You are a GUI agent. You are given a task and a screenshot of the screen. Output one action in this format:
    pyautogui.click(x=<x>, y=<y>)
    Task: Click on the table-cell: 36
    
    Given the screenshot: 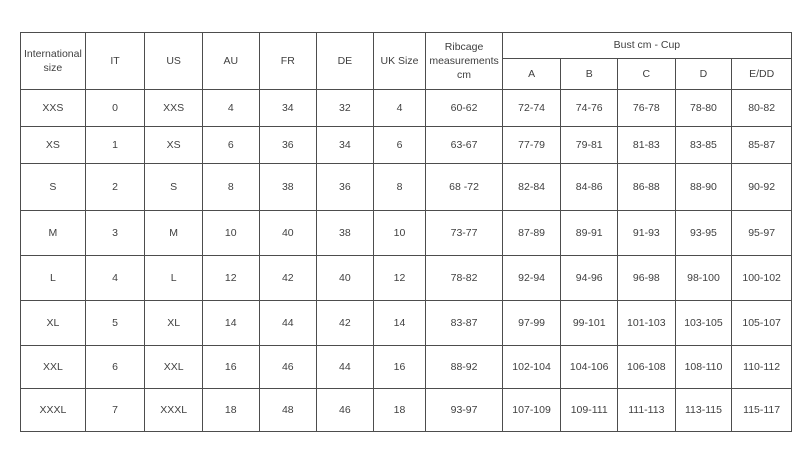 What is the action you would take?
    pyautogui.click(x=288, y=145)
    